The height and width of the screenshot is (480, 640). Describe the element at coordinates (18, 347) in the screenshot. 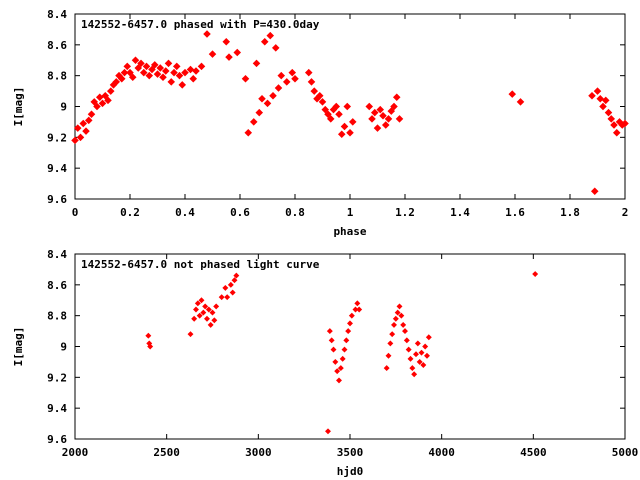

I see `chart-1-y-axis-label: I[mag]` at that location.